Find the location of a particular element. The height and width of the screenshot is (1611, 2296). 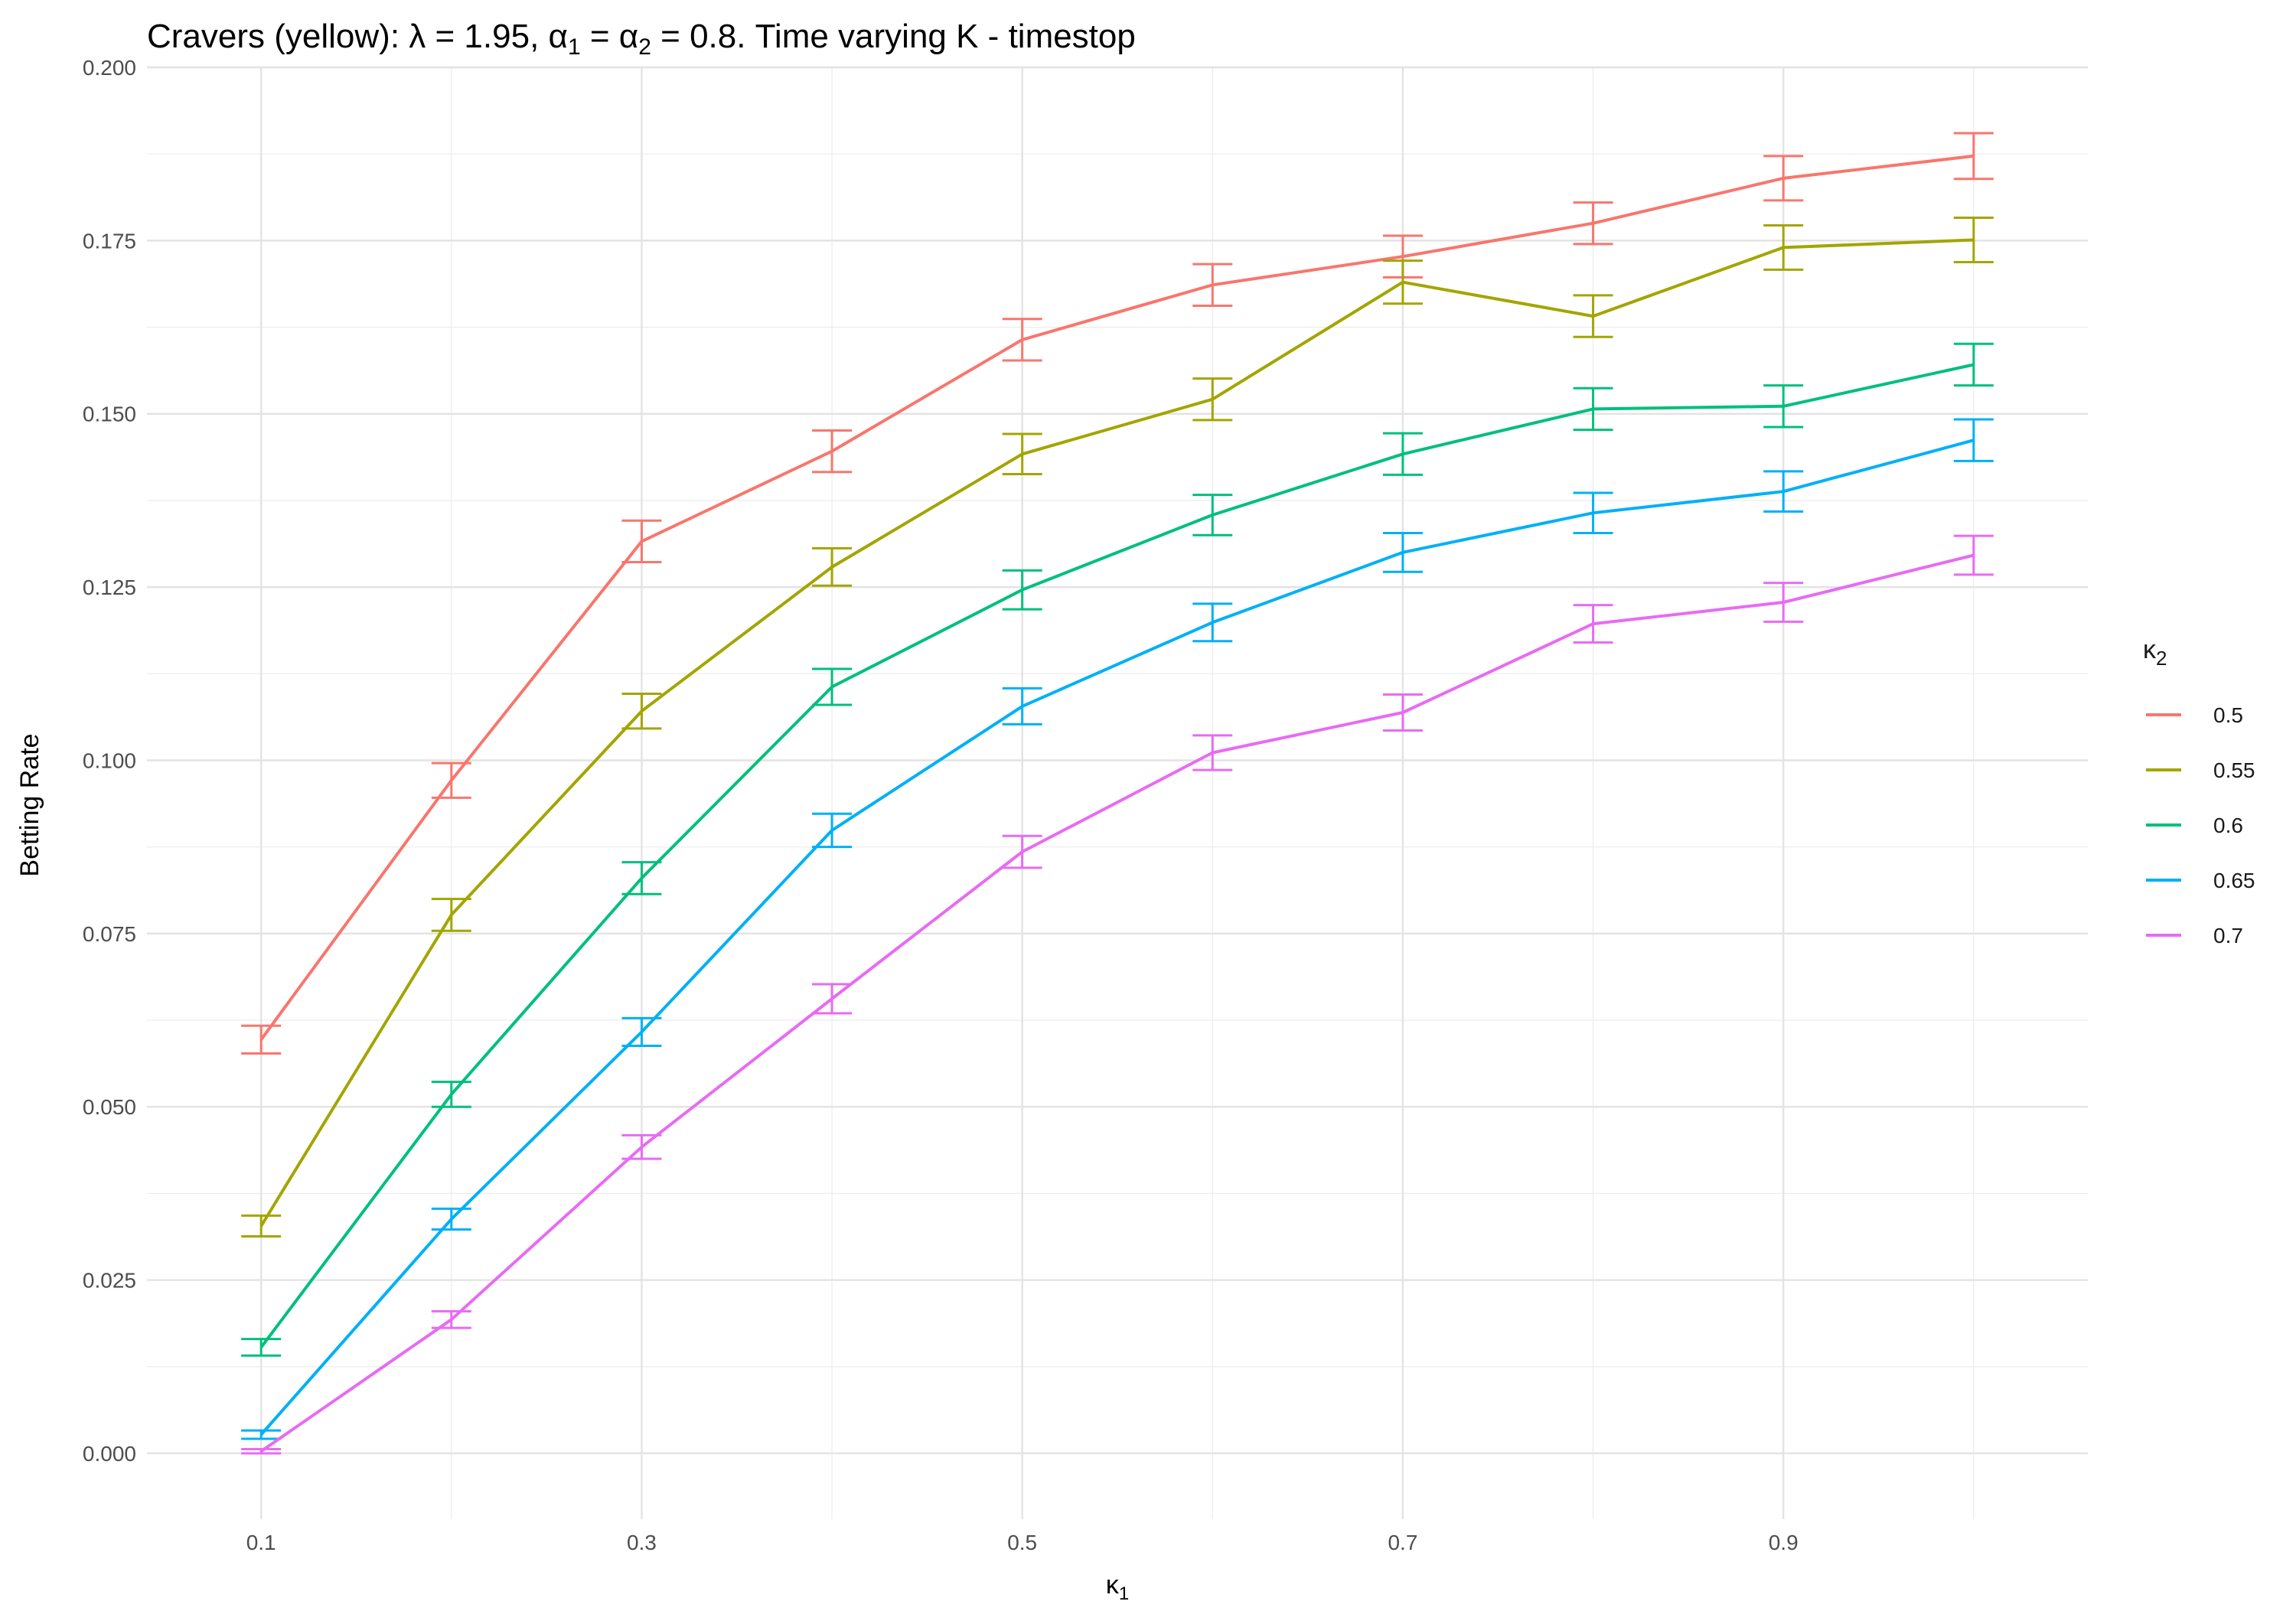

legend: κ2 0.5 0.55 0.6 0.65 0.7 is located at coordinates (2199, 791).